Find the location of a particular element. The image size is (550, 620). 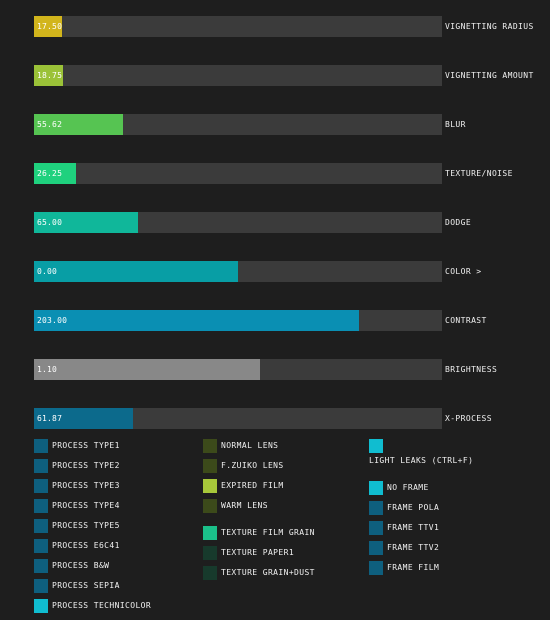

slider-label-texture-noise: TEXTURE/NOISE is located at coordinates (479, 173).